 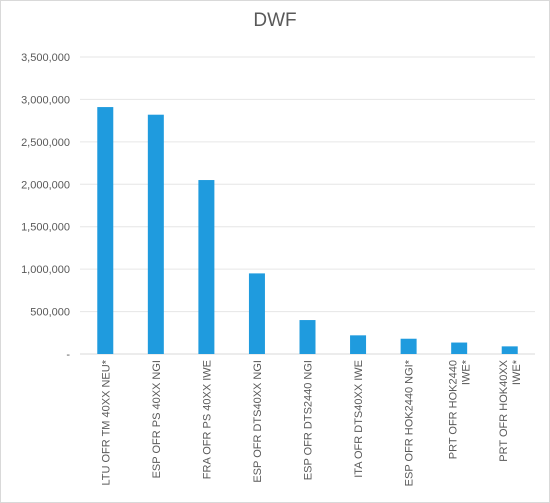 I want to click on x-tick-label-line: ESP OFR DTS2440 NGI, so click(x=309, y=420).